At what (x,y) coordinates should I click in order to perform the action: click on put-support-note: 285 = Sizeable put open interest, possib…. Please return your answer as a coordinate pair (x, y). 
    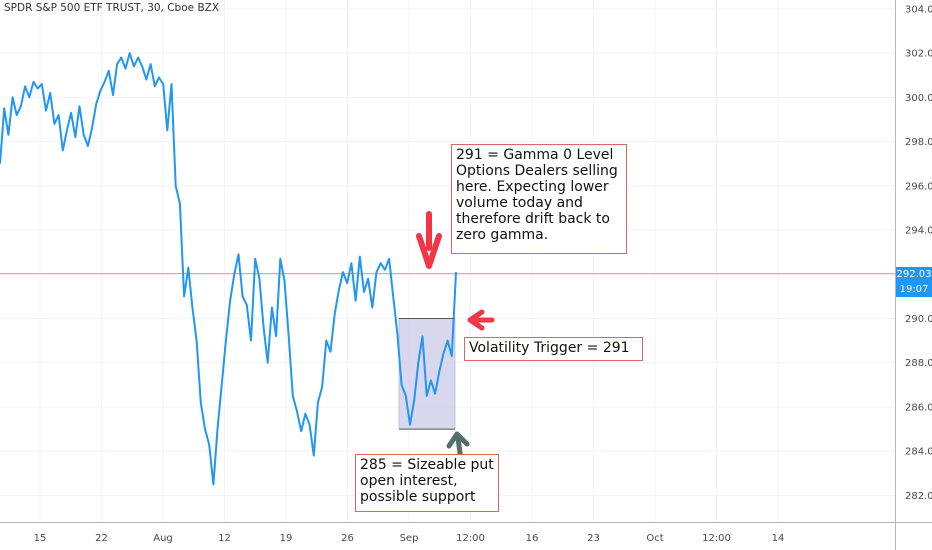
    Looking at the image, I should click on (427, 483).